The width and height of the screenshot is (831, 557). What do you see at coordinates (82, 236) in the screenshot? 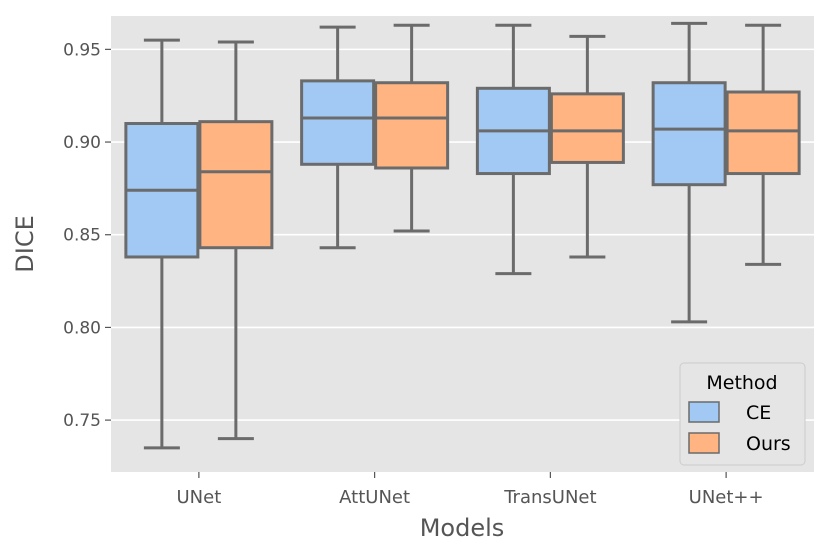
I see `y-tick-label: 0.85` at bounding box center [82, 236].